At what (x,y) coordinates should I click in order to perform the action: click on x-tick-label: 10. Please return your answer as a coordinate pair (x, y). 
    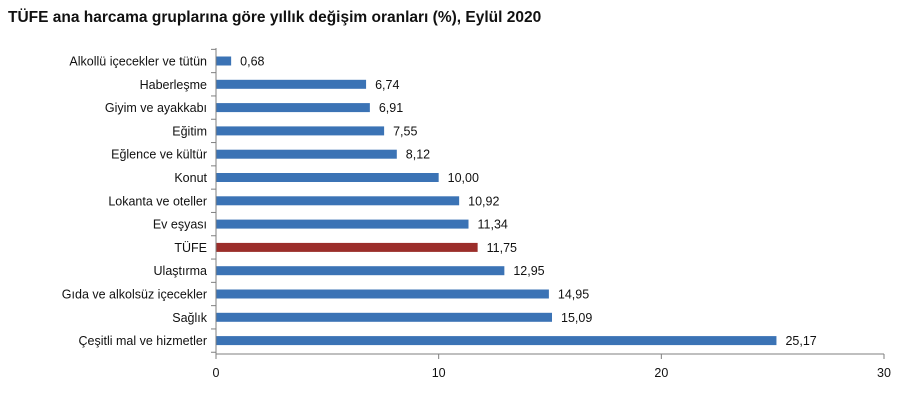
    Looking at the image, I should click on (439, 373).